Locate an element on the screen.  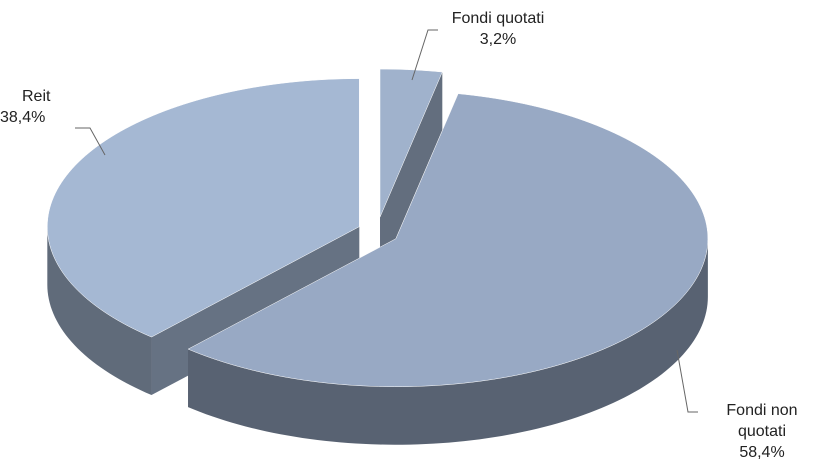
slice-label: Fondi quotati 3,2% is located at coordinates (498, 29).